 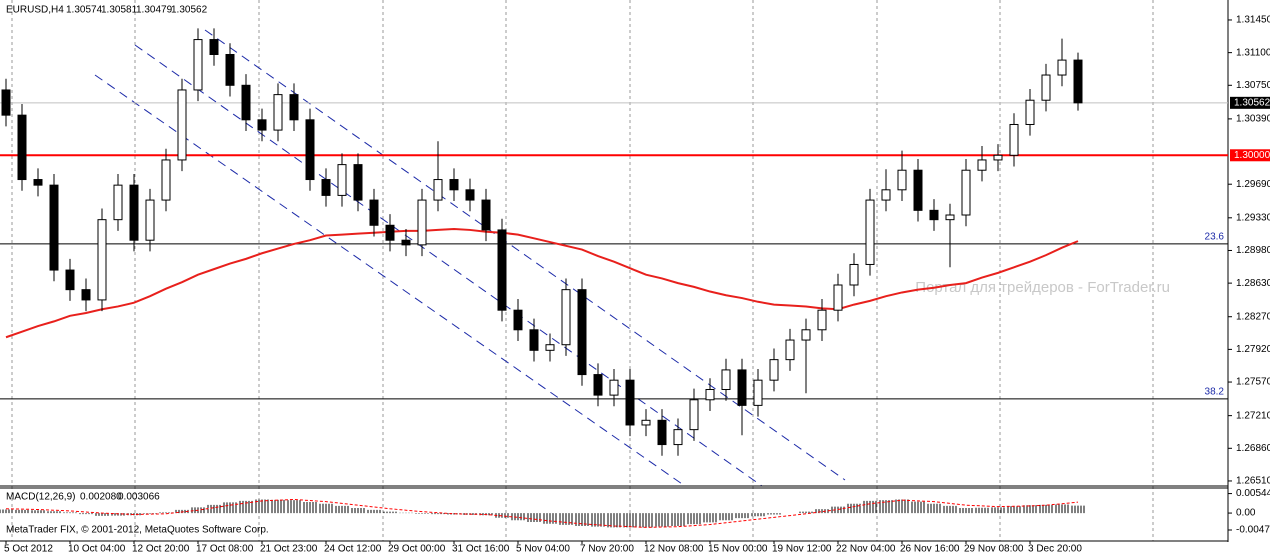 I want to click on x-tick-label: 12 Nov 08:00, so click(x=674, y=549).